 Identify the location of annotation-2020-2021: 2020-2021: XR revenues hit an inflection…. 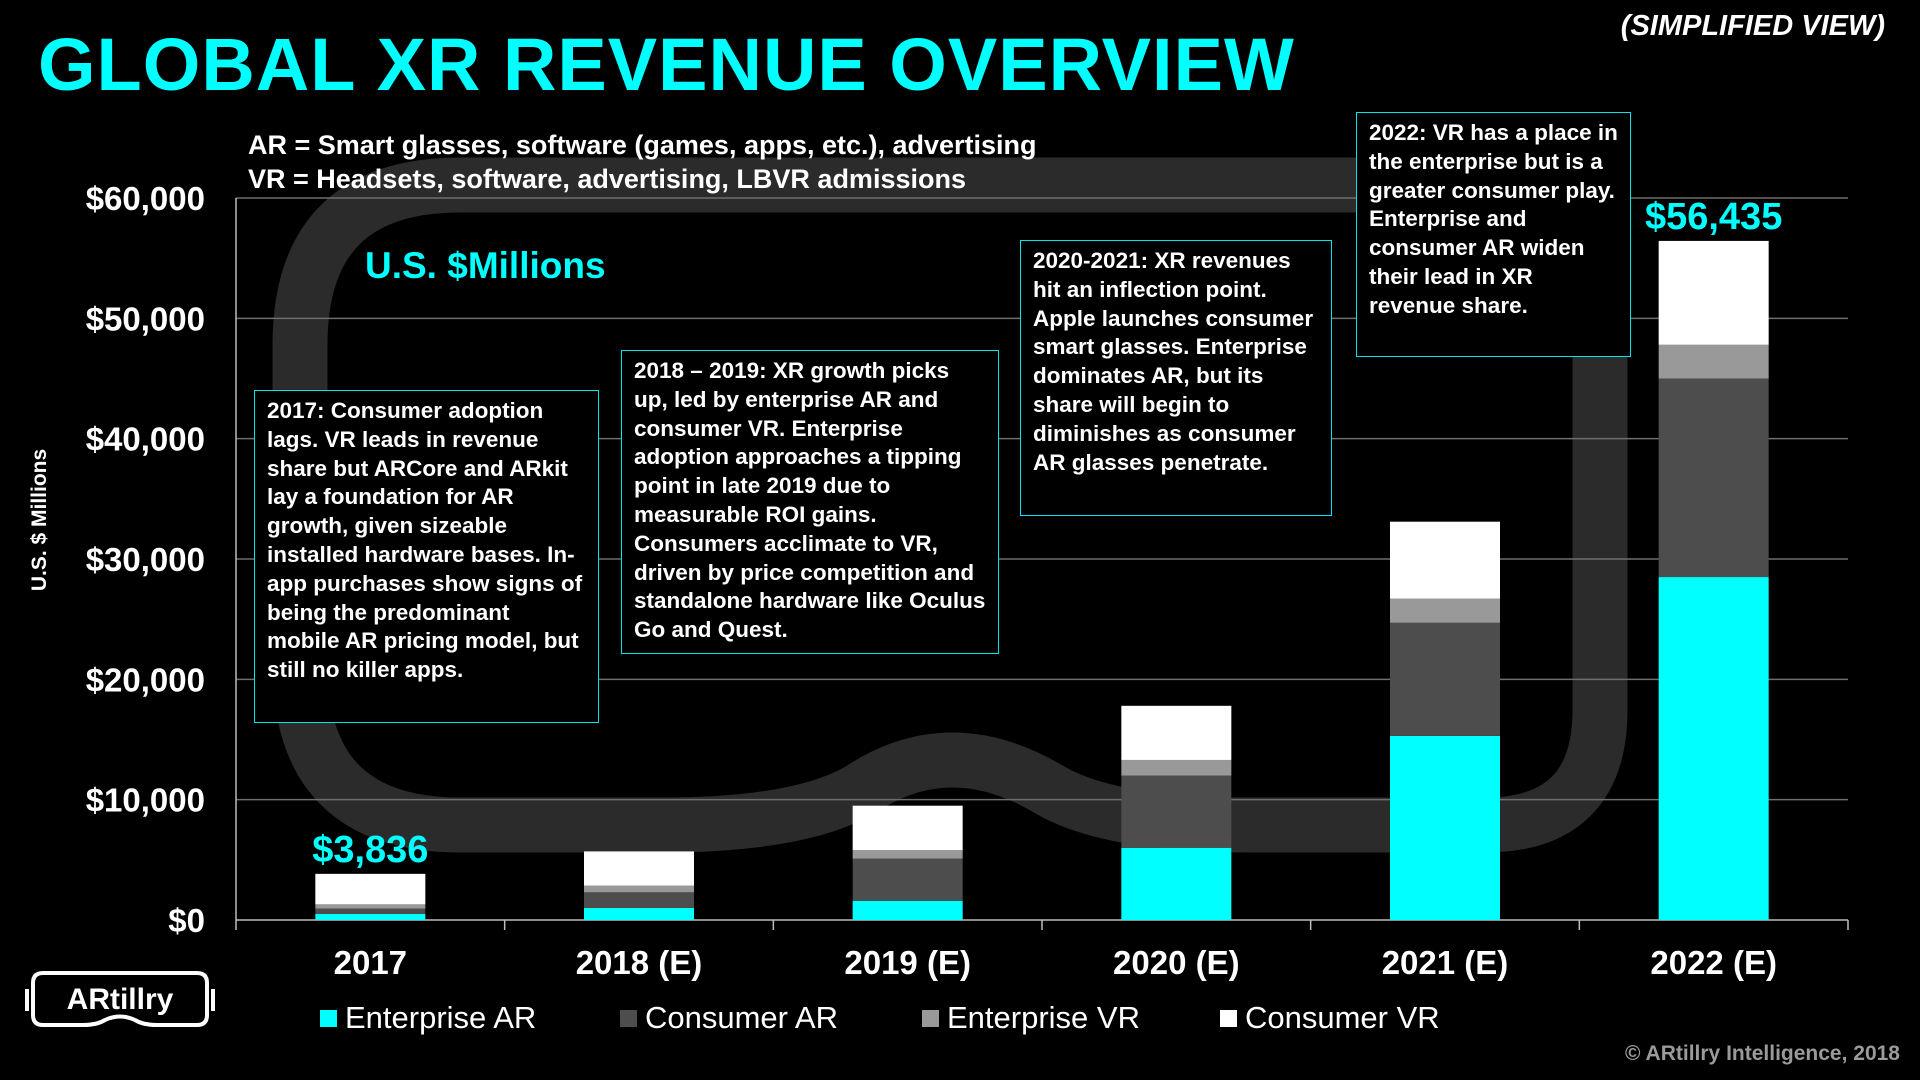
(1176, 378).